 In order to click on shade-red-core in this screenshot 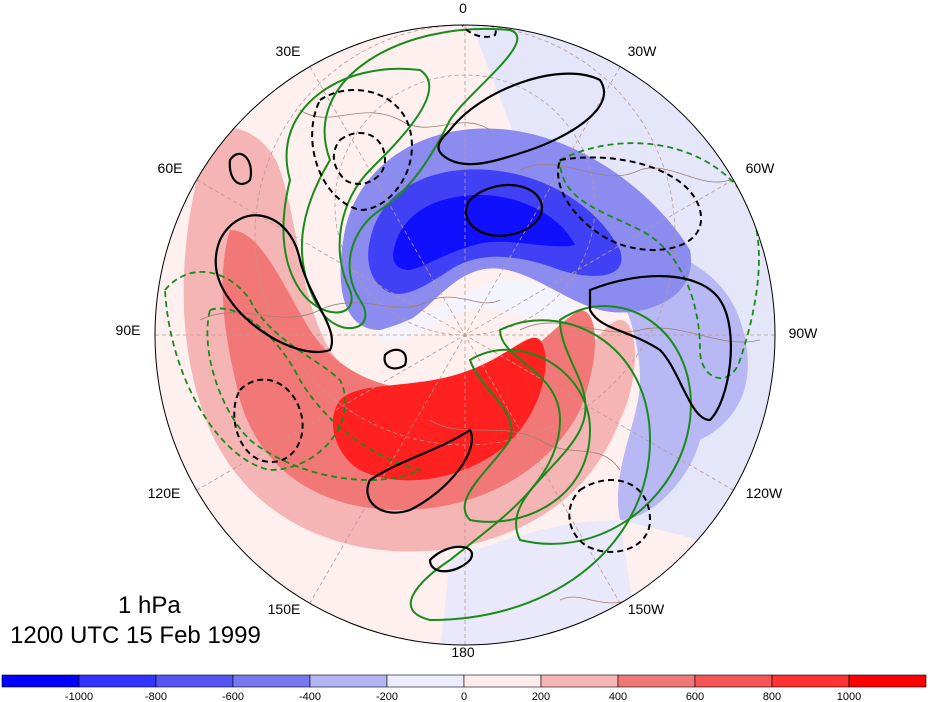, I will do `click(439, 409)`.